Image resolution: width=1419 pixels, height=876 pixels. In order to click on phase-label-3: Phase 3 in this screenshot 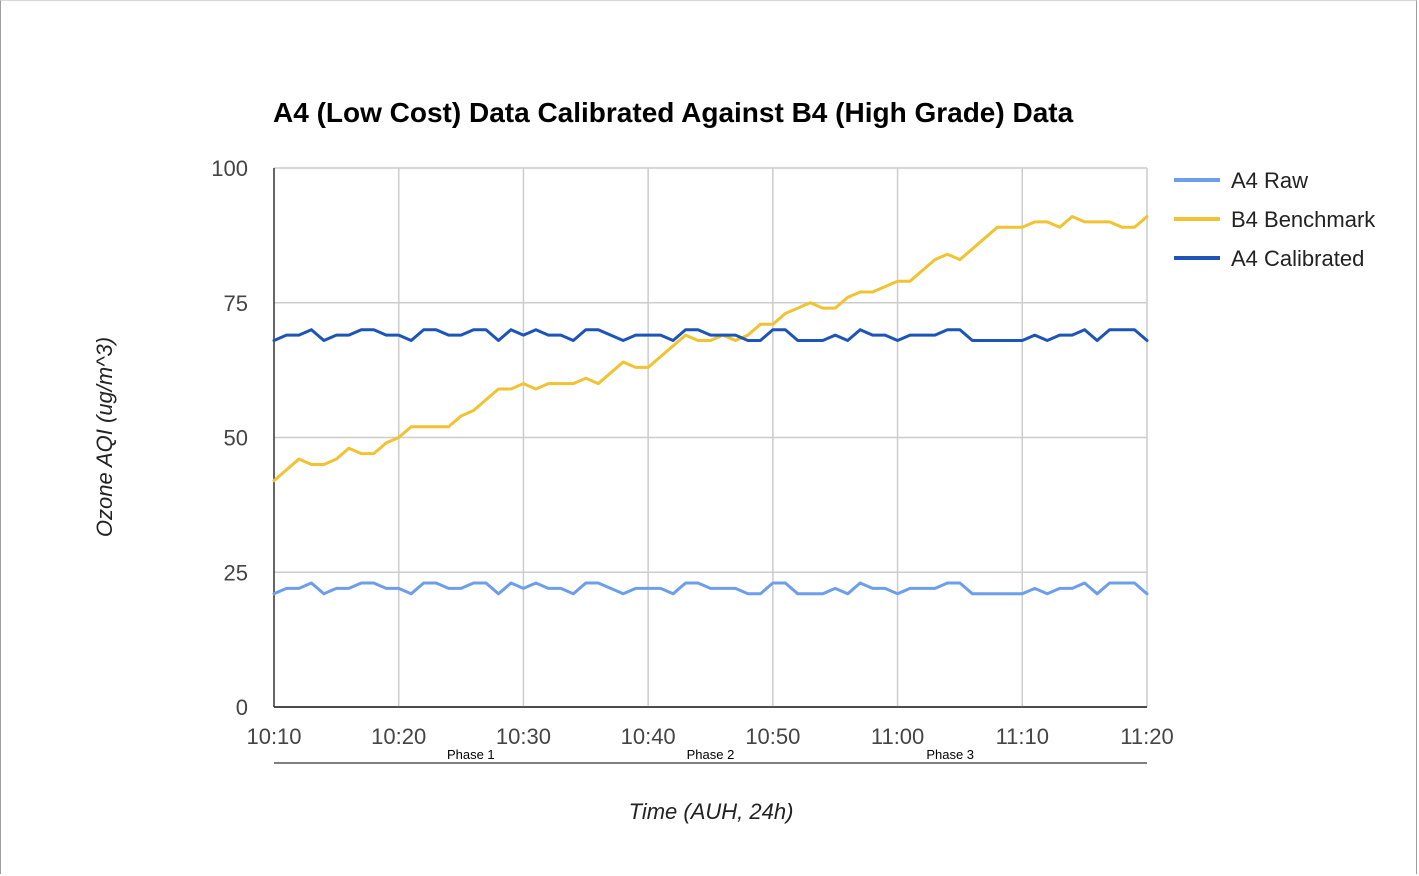, I will do `click(950, 754)`.